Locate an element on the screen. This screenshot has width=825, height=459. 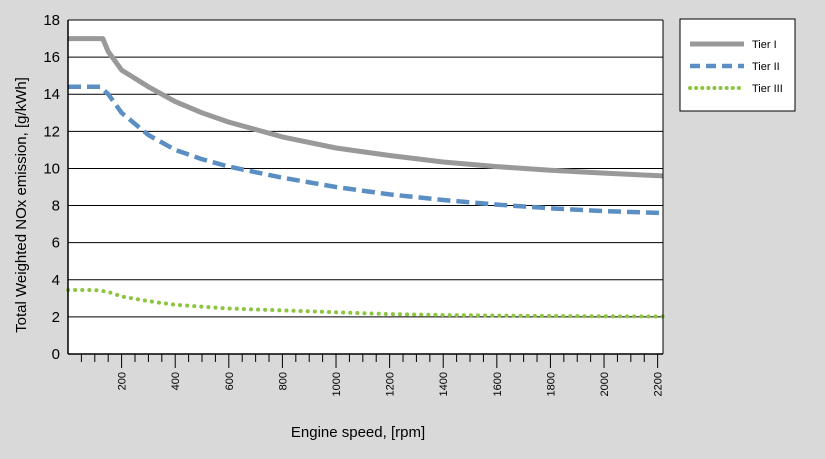
x-tick-label: 1600 is located at coordinates (498, 384).